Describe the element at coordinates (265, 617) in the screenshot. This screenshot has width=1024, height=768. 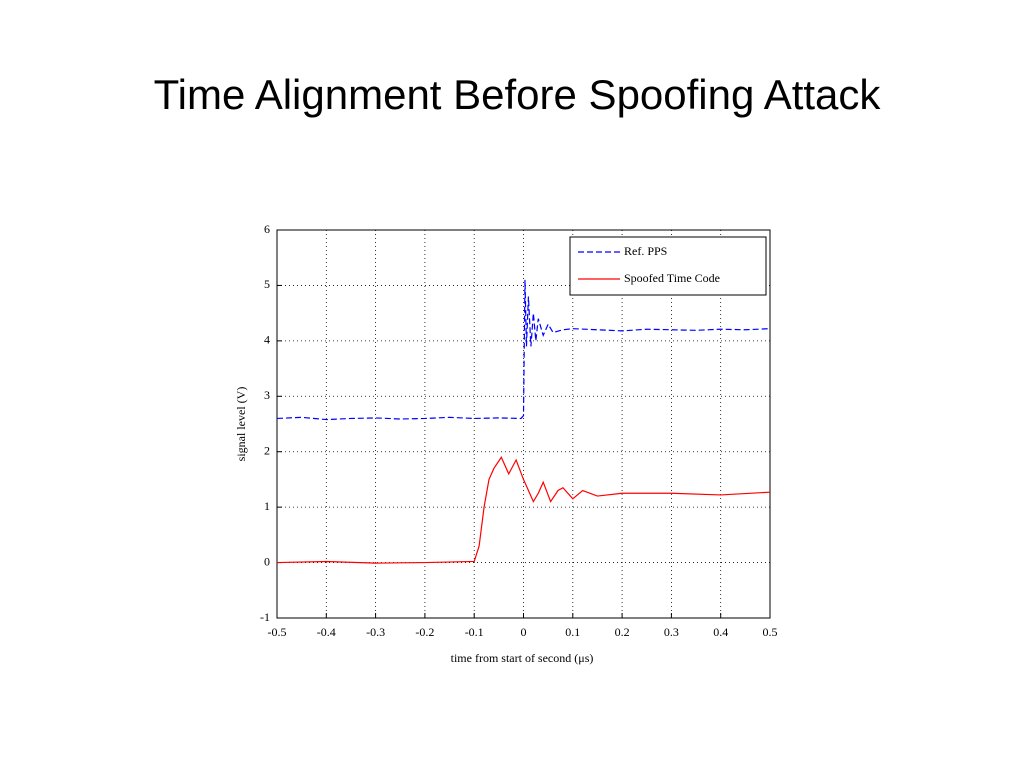
I see `y-tick-label: -1` at that location.